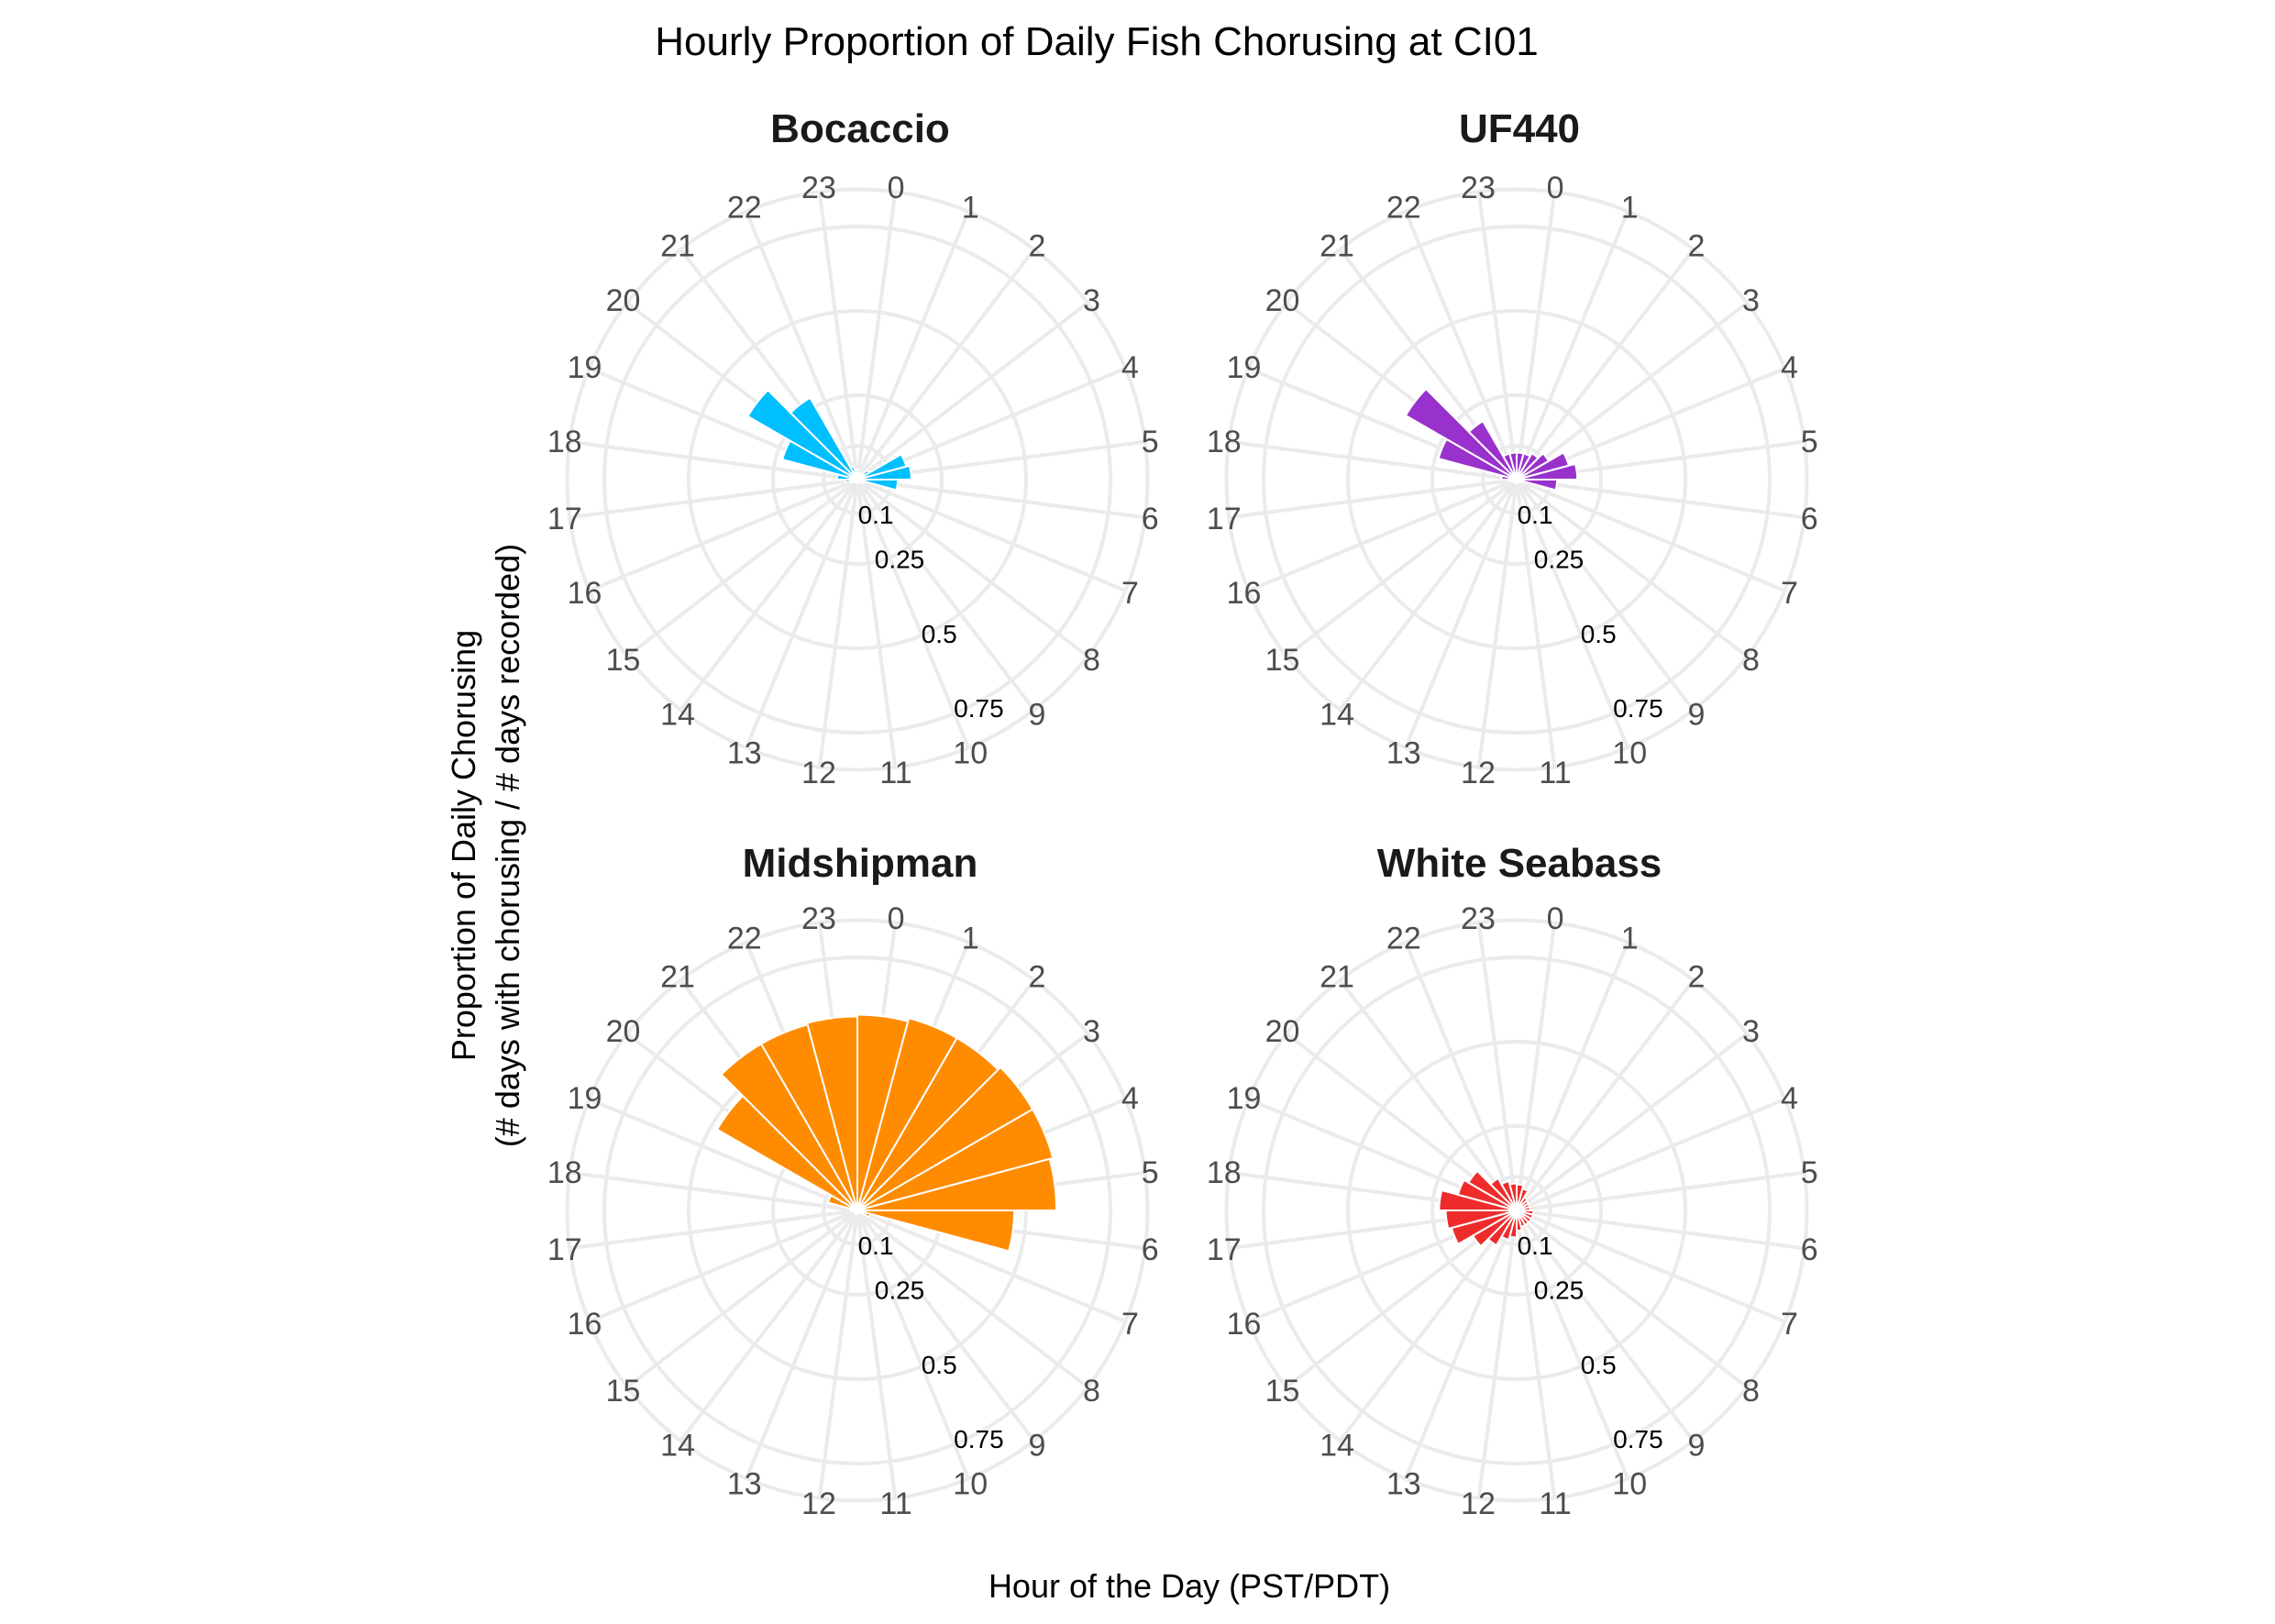 The width and height of the screenshot is (2275, 1624). Describe the element at coordinates (1151, 519) in the screenshot. I see `hour-tick-label: 6` at that location.